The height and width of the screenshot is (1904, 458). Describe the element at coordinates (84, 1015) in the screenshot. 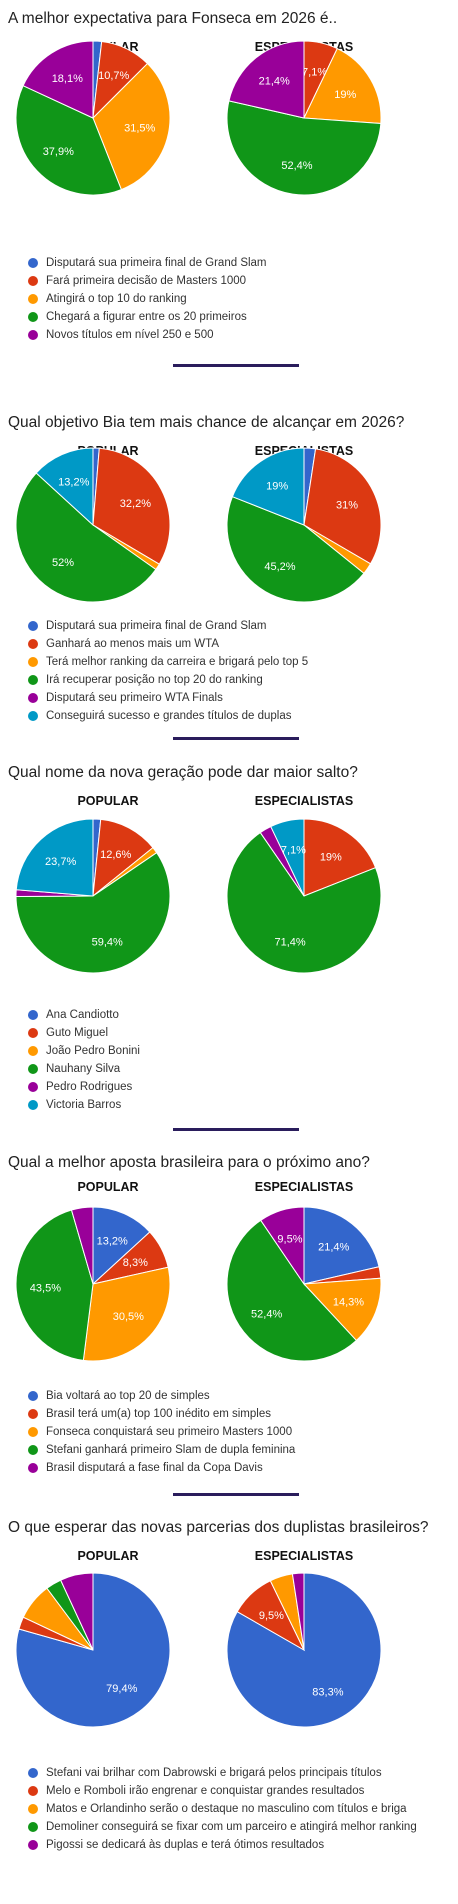

I see `legend-item: Ana Candiotto` at that location.